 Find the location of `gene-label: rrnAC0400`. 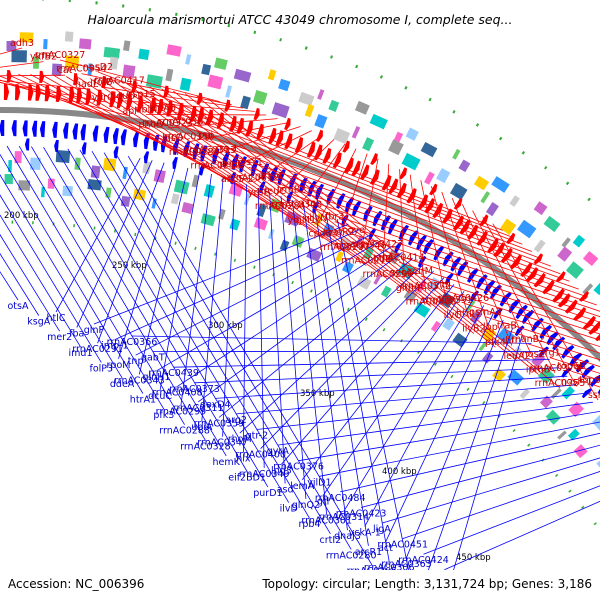

gene-label: rrnAC0400 is located at coordinates (260, 455).